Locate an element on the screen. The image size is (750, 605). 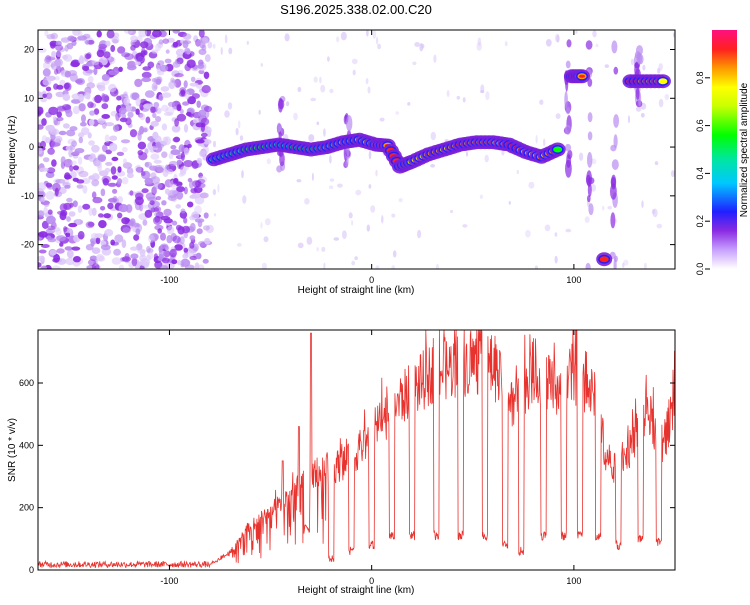
y-tick-label: 200 is located at coordinates (26, 508).